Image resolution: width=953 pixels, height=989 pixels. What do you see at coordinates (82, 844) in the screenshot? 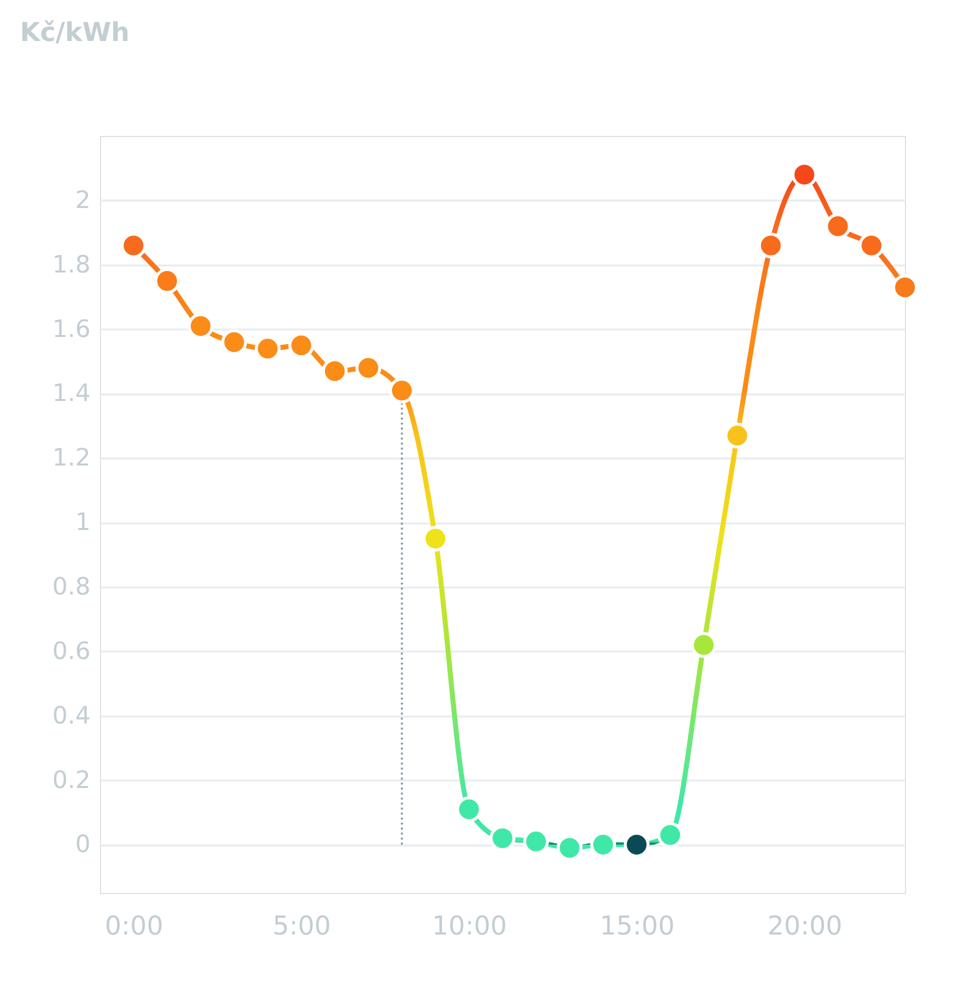
I see `y-tick-label: 0` at bounding box center [82, 844].